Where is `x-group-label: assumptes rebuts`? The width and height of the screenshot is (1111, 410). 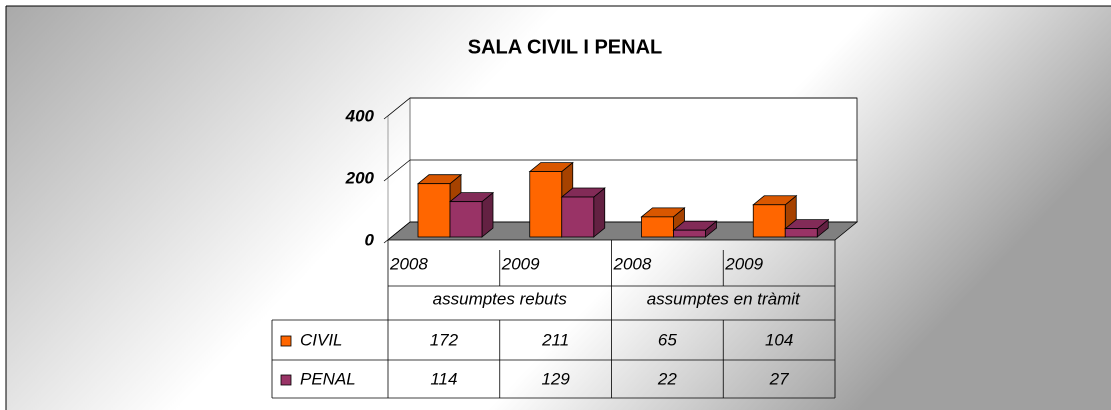
x-group-label: assumptes rebuts is located at coordinates (500, 298).